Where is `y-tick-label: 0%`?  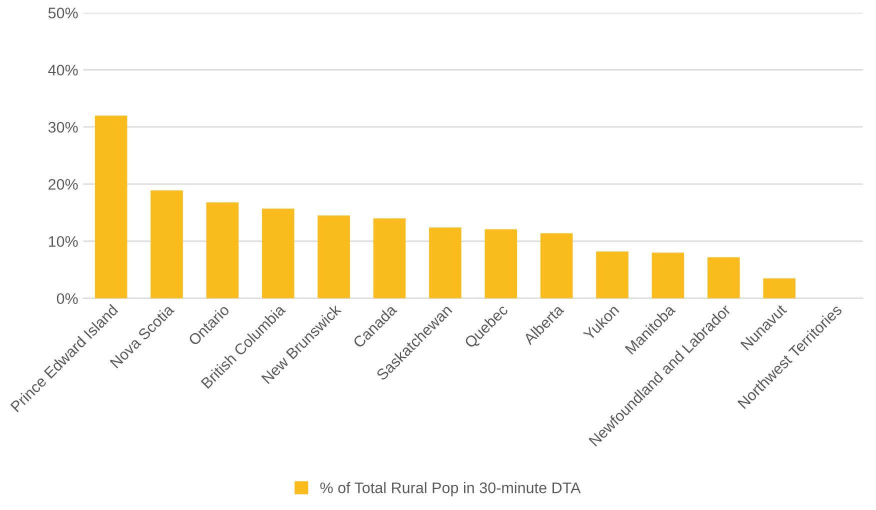
y-tick-label: 0% is located at coordinates (67, 298).